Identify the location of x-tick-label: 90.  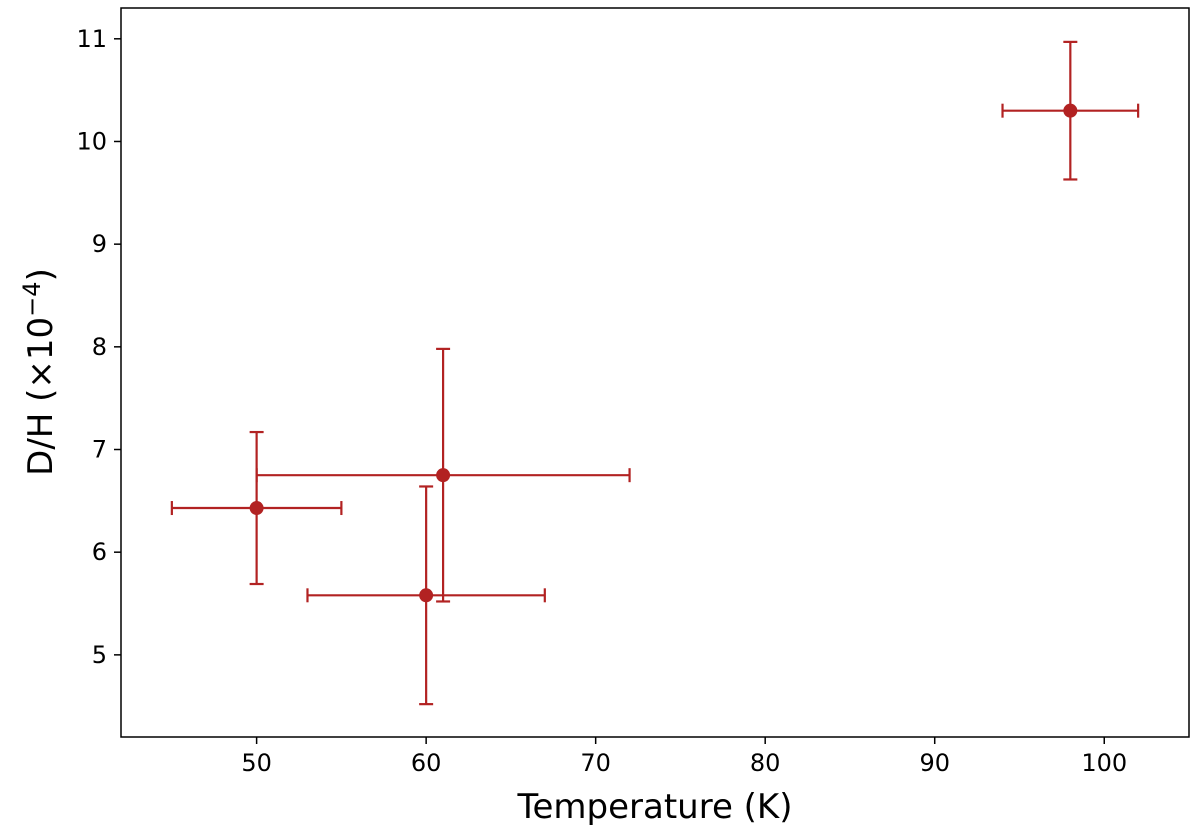
(934, 763).